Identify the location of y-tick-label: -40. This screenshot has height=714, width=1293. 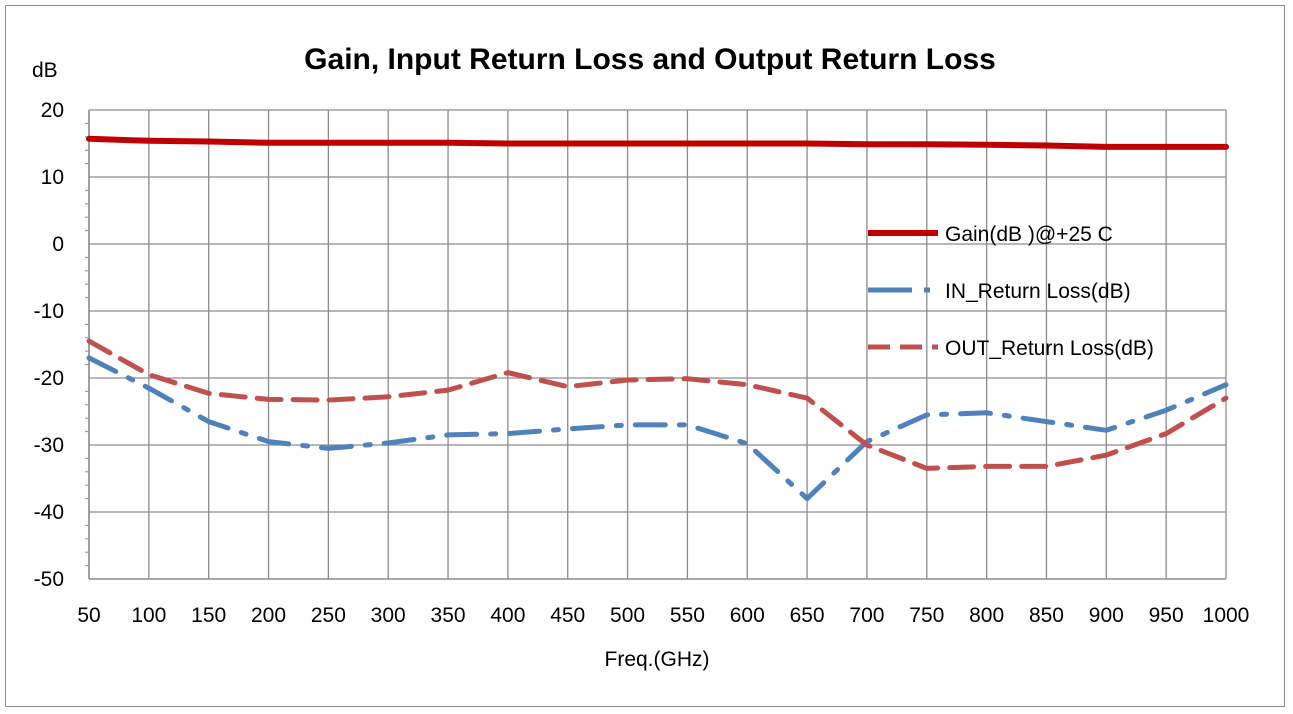
(49, 512).